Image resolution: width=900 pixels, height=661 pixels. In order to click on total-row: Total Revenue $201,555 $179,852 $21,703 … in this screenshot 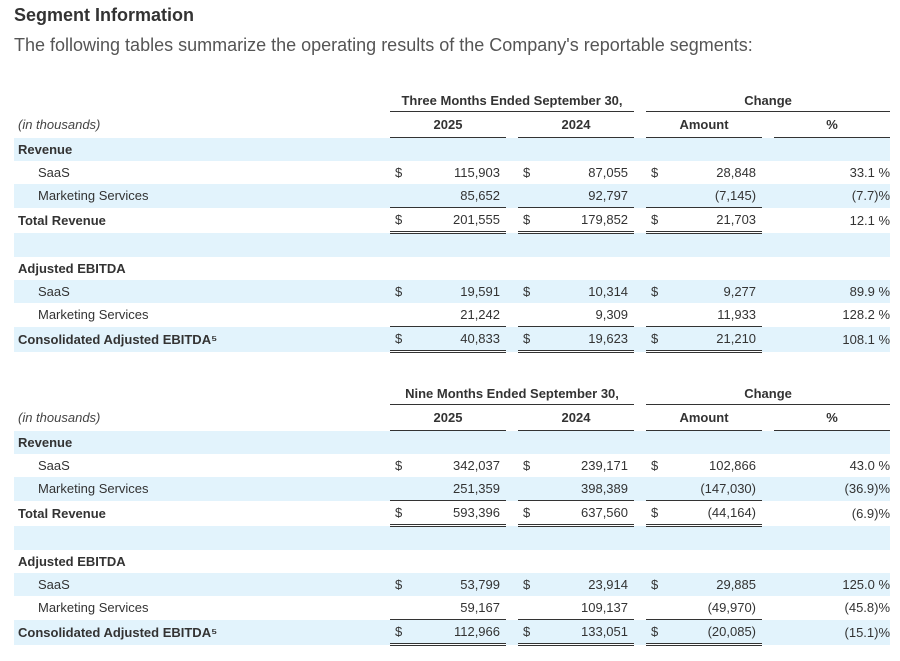, I will do `click(452, 220)`.